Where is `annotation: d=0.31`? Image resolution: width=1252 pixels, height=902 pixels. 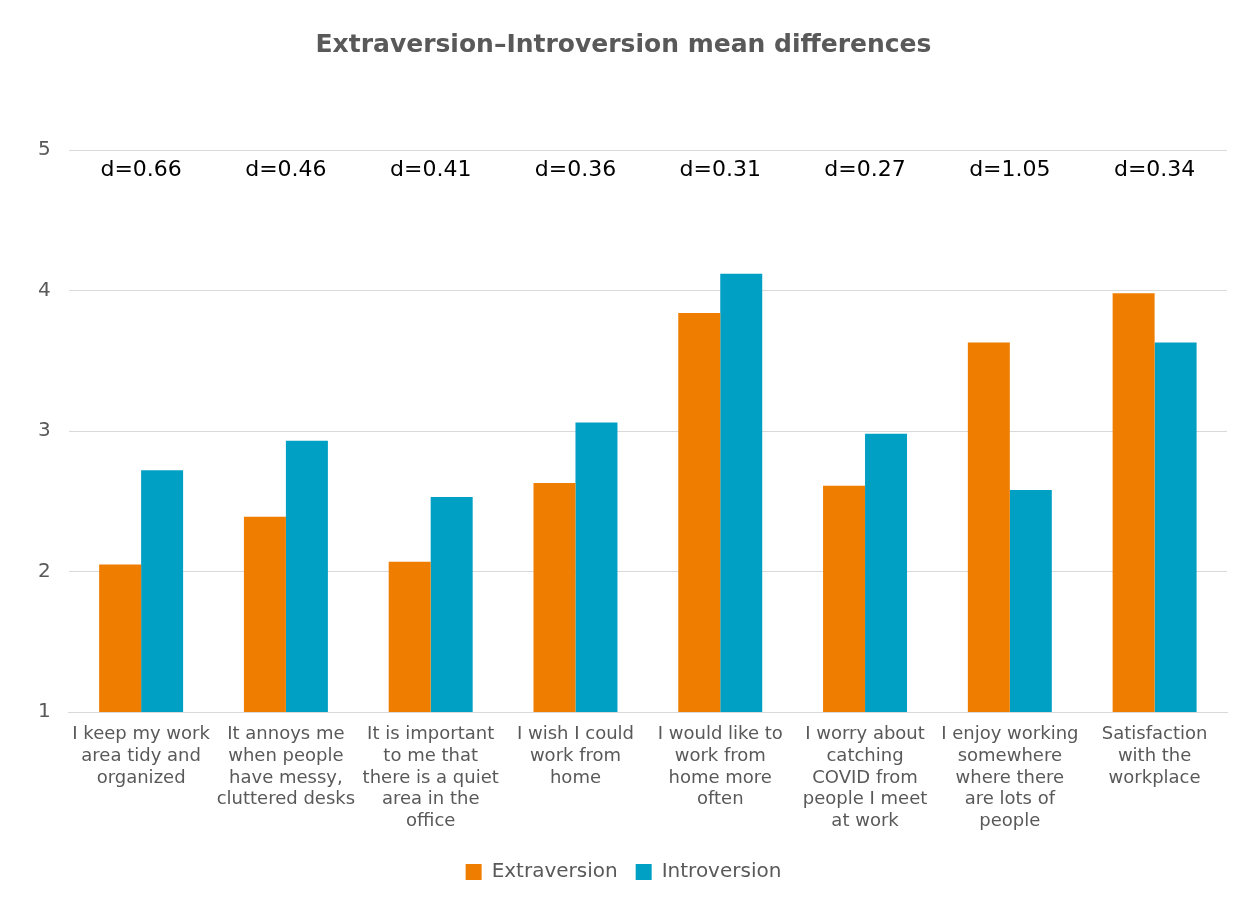
annotation: d=0.31 is located at coordinates (720, 168).